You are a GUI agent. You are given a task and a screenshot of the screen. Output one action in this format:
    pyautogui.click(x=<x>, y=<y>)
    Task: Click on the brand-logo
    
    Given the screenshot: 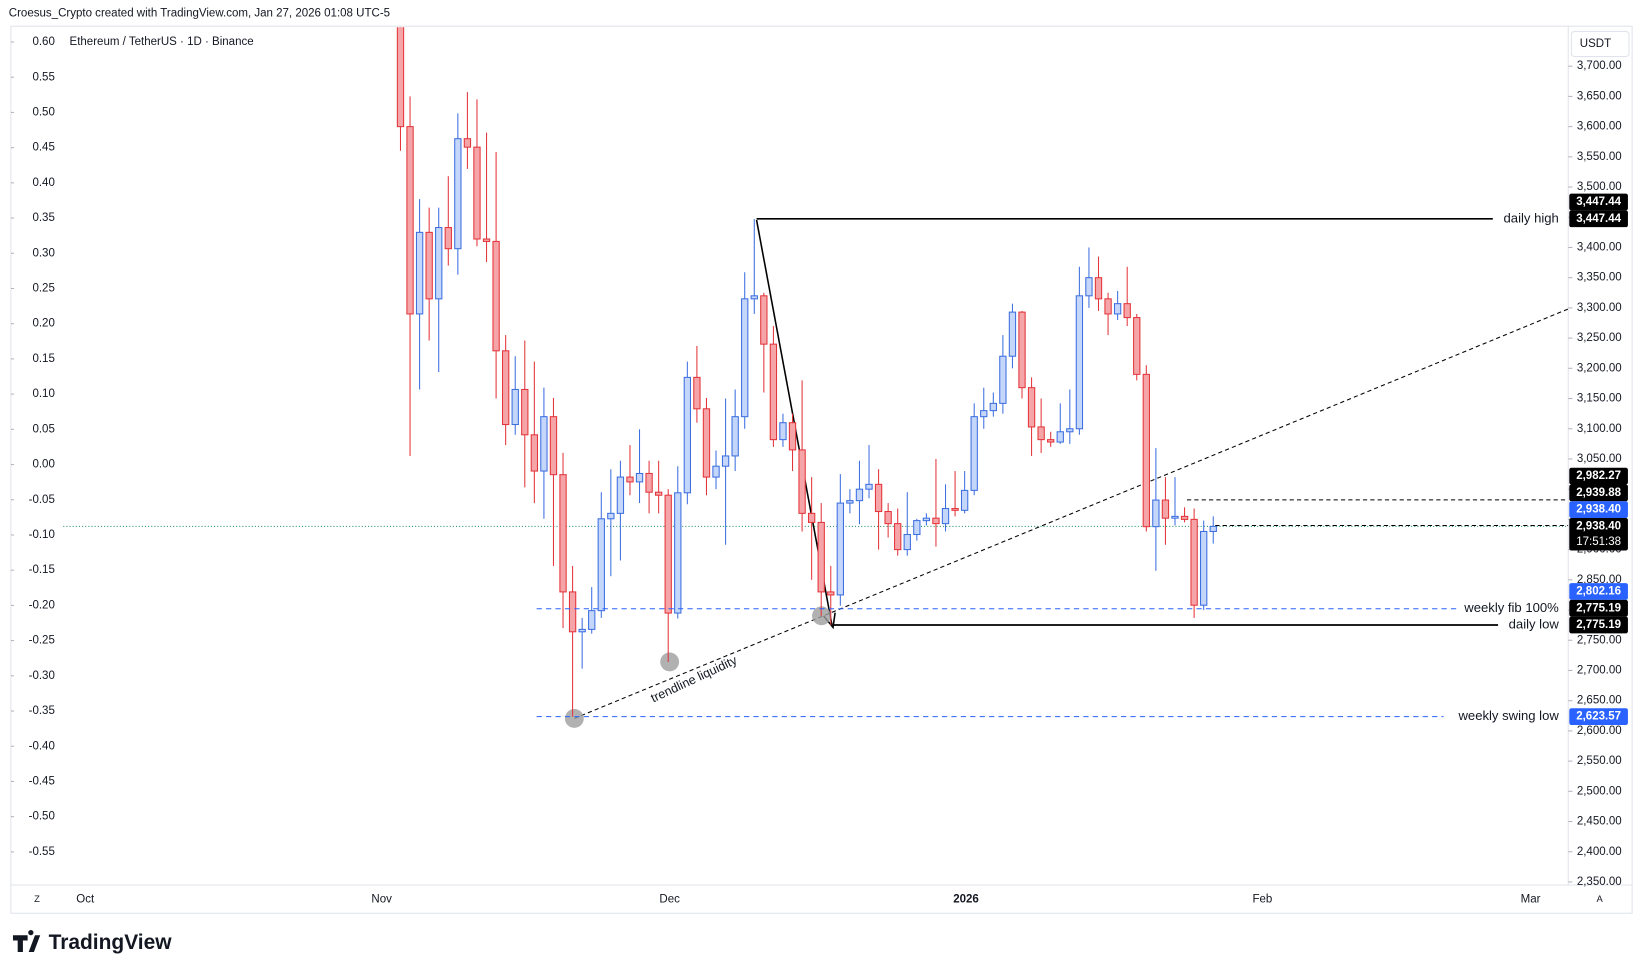 What is the action you would take?
    pyautogui.click(x=26, y=941)
    